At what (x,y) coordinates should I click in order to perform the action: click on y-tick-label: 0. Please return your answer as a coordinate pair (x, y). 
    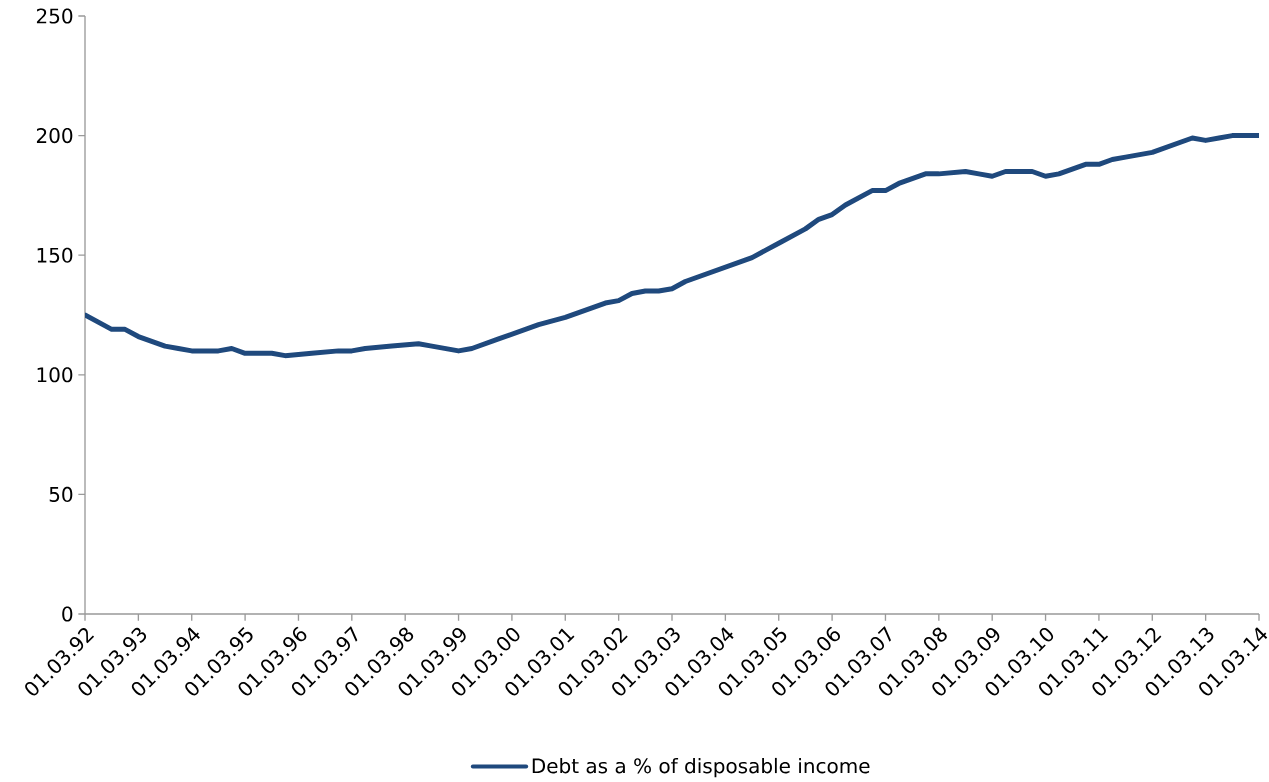
    Looking at the image, I should click on (67, 614).